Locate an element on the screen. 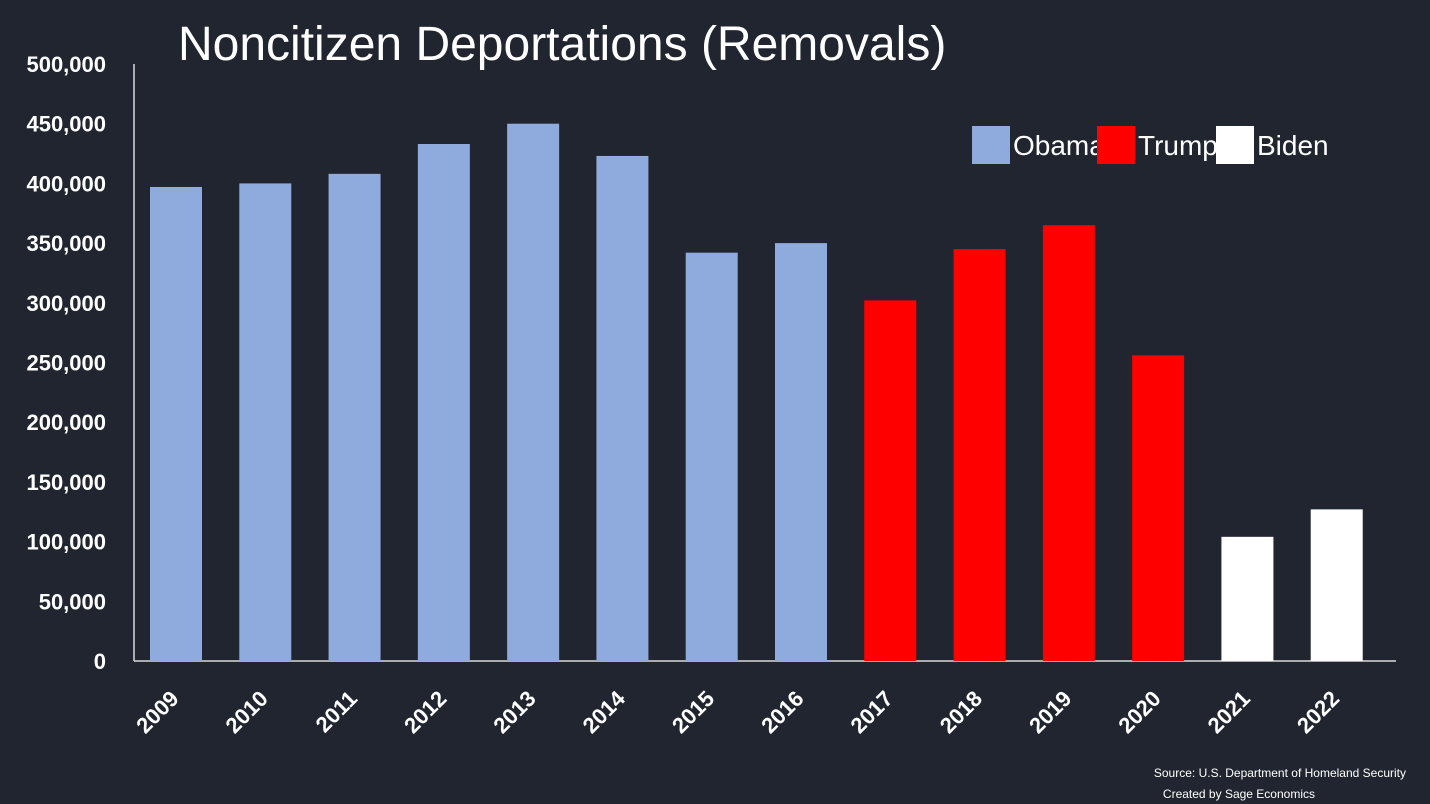 The height and width of the screenshot is (804, 1430). x-tick-label: 2016 is located at coordinates (782, 712).